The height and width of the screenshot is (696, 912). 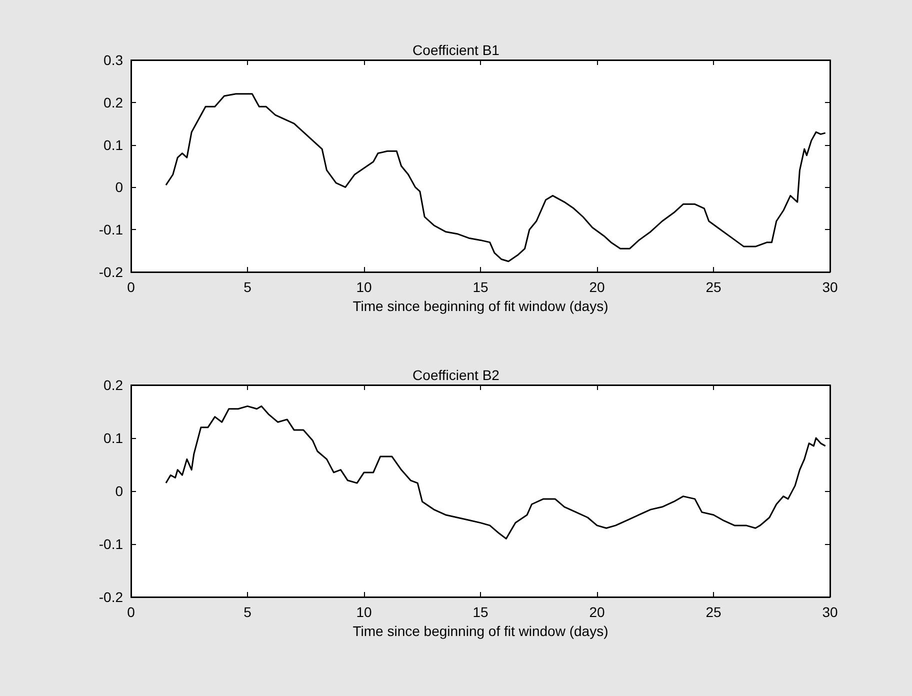 What do you see at coordinates (114, 60) in the screenshot?
I see `y-tick-label: 0.3` at bounding box center [114, 60].